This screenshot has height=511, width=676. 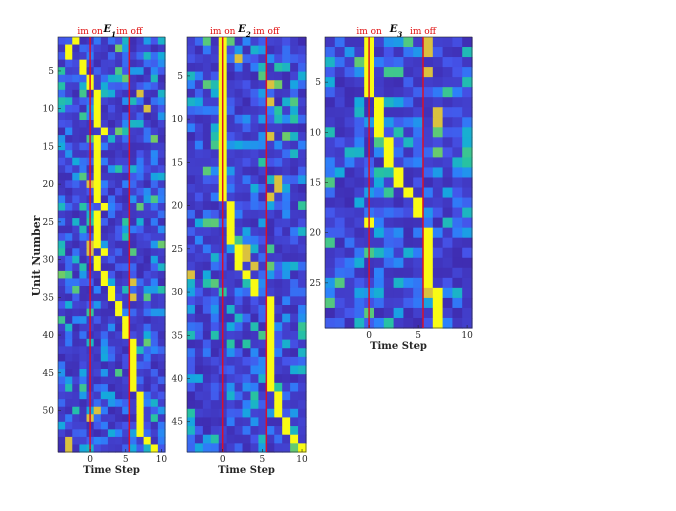 What do you see at coordinates (246, 470) in the screenshot?
I see `x-axis-label: Time Step` at bounding box center [246, 470].